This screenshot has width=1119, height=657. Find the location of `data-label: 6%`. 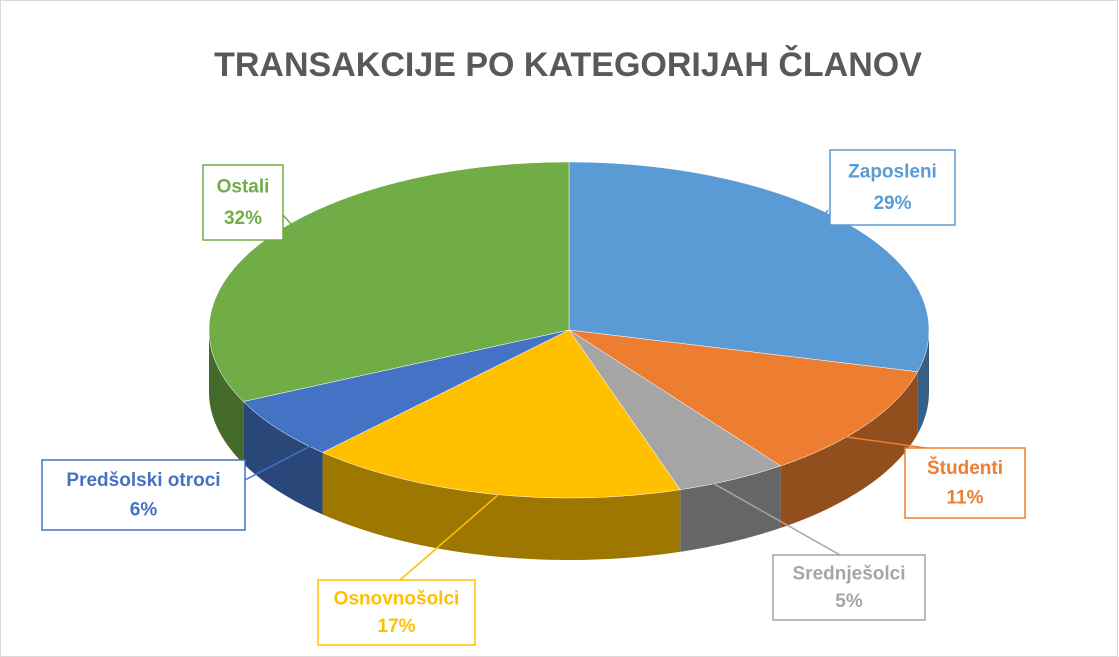

data-label: 6% is located at coordinates (144, 509).